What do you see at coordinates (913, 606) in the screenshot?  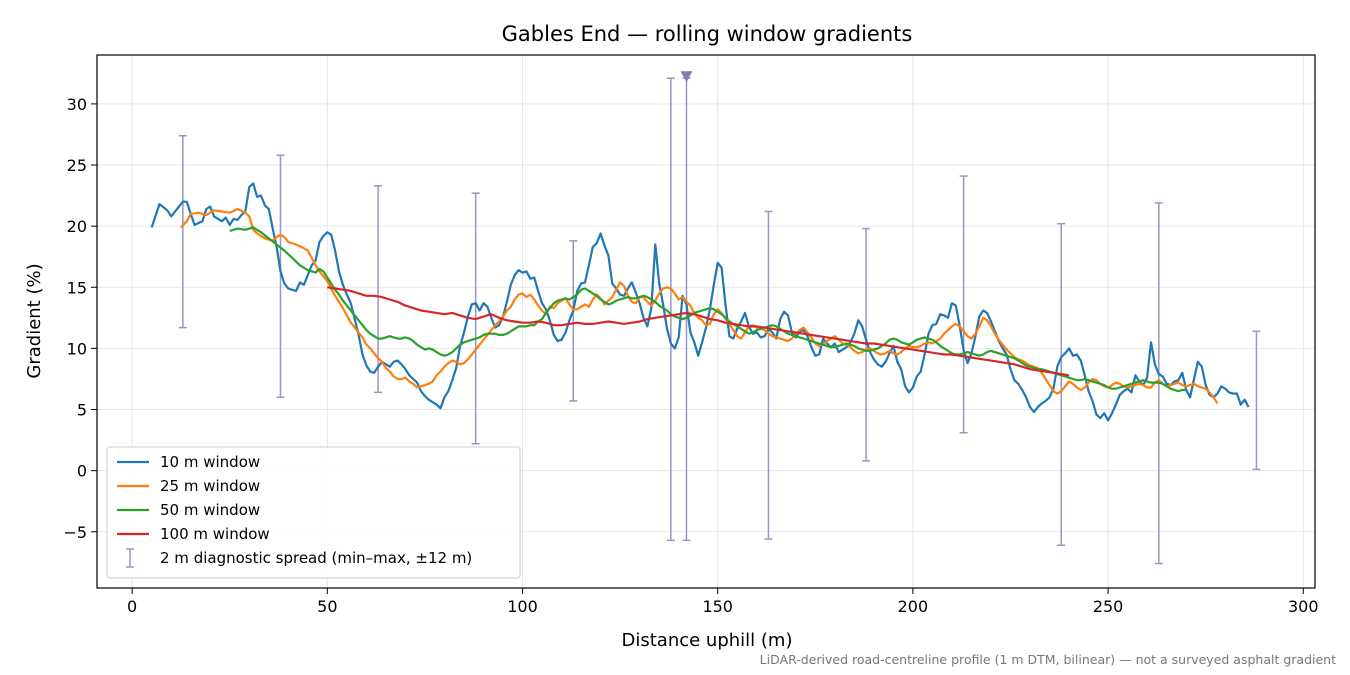 I see `x-tick-label: 200` at bounding box center [913, 606].